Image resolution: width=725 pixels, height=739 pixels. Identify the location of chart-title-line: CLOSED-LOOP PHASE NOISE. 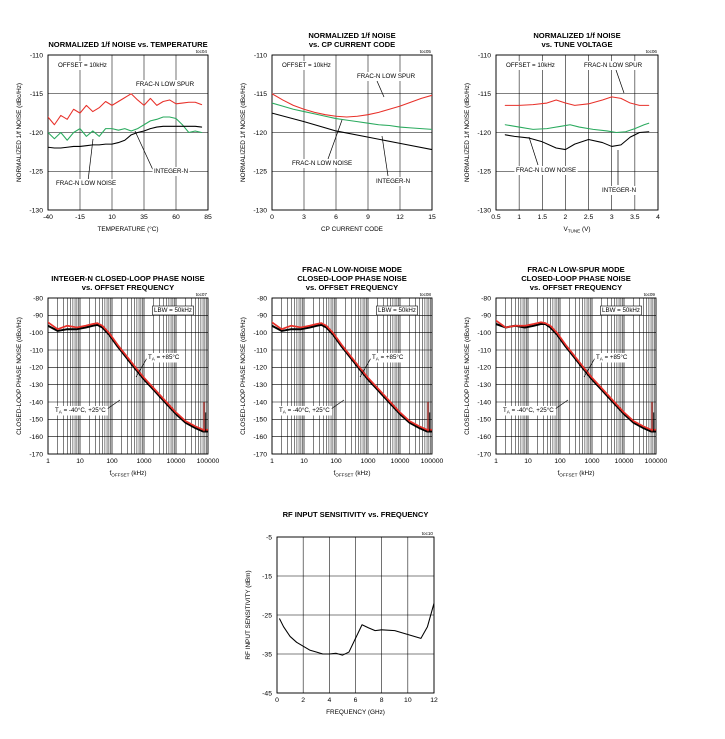
(352, 278).